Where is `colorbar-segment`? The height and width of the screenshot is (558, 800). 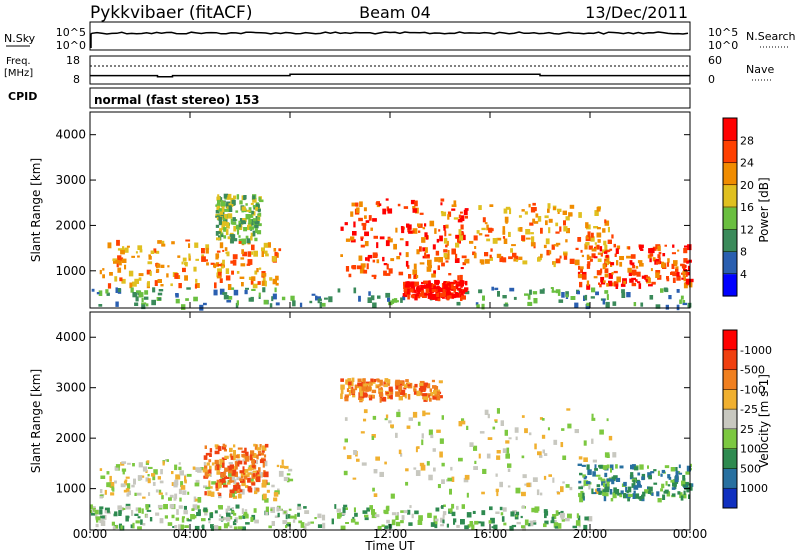 colorbar-segment is located at coordinates (730, 340).